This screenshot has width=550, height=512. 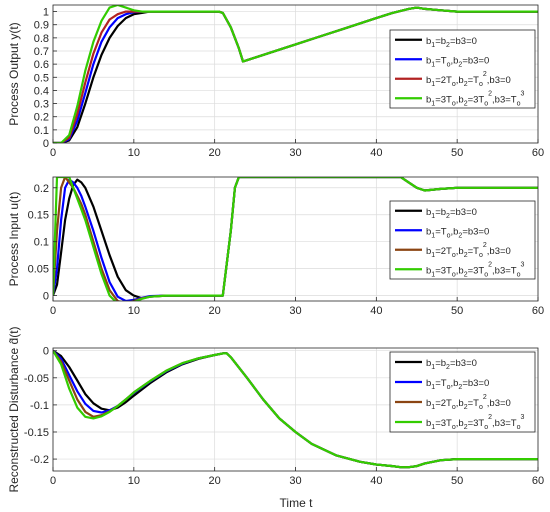 I want to click on y-tick-label: 0.5, so click(x=41, y=78).